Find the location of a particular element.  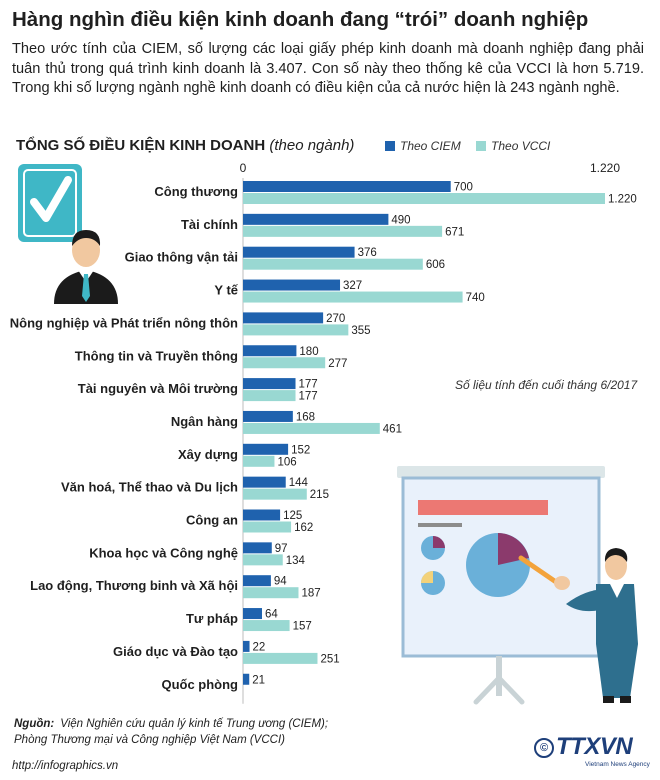

checkmark-icon is located at coordinates (50, 203).